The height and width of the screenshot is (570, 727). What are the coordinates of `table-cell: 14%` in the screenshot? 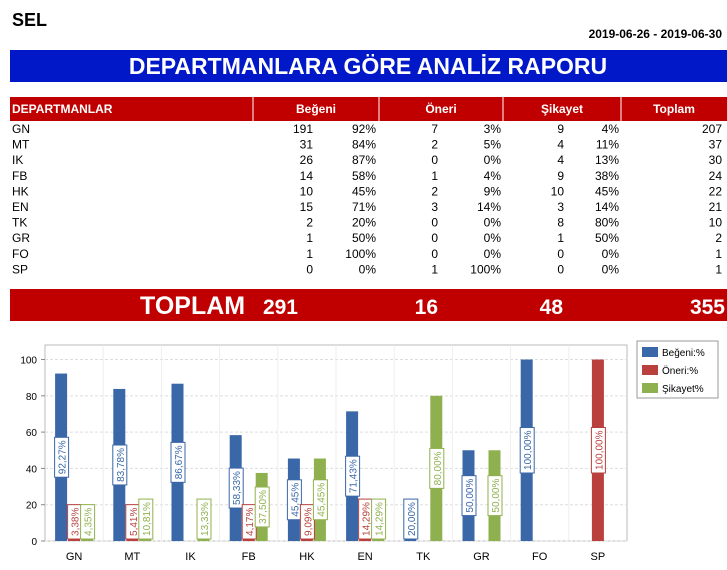 It's located at (489, 207).